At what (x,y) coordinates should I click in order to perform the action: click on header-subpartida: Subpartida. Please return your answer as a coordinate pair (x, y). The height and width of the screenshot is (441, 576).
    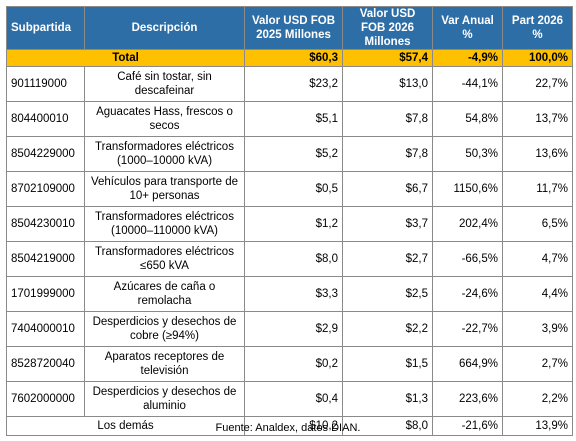
    Looking at the image, I should click on (45, 28).